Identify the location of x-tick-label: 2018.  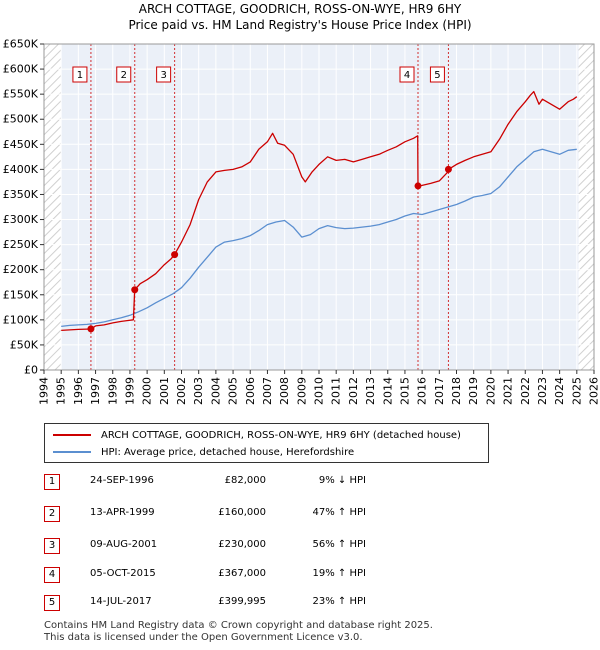
(456, 391).